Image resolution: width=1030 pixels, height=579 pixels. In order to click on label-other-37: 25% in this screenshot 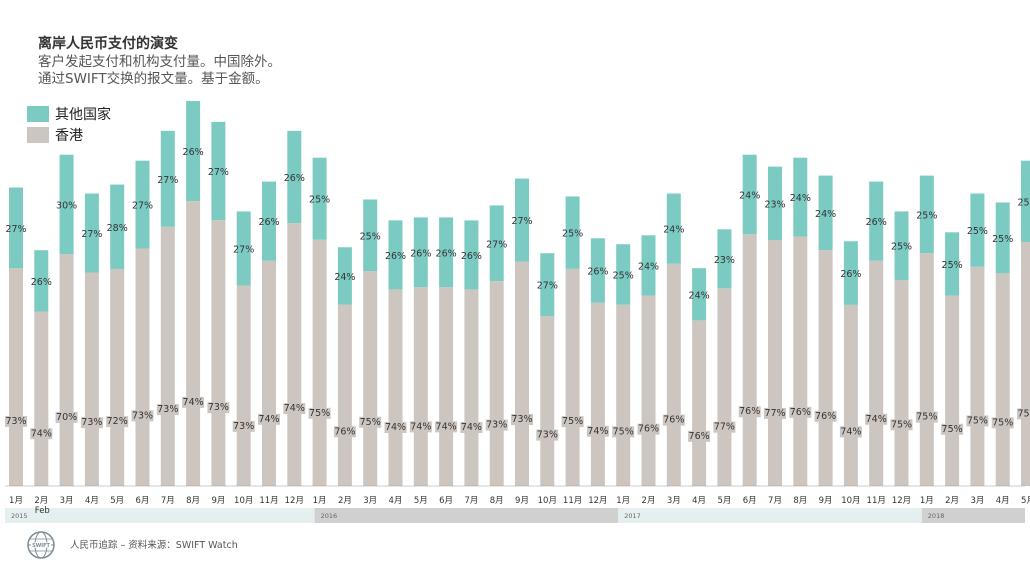, I will do `click(952, 265)`.